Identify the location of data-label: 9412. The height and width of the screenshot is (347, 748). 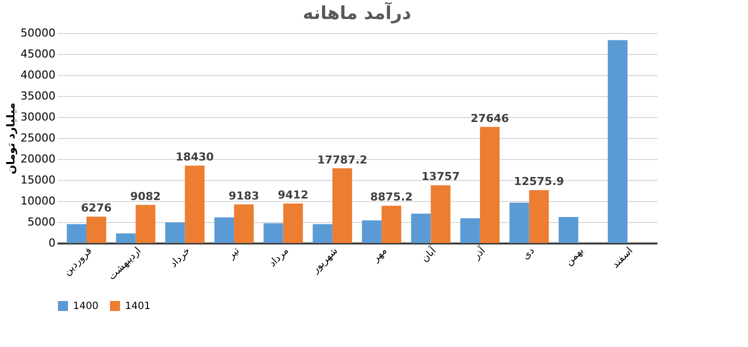
(293, 195).